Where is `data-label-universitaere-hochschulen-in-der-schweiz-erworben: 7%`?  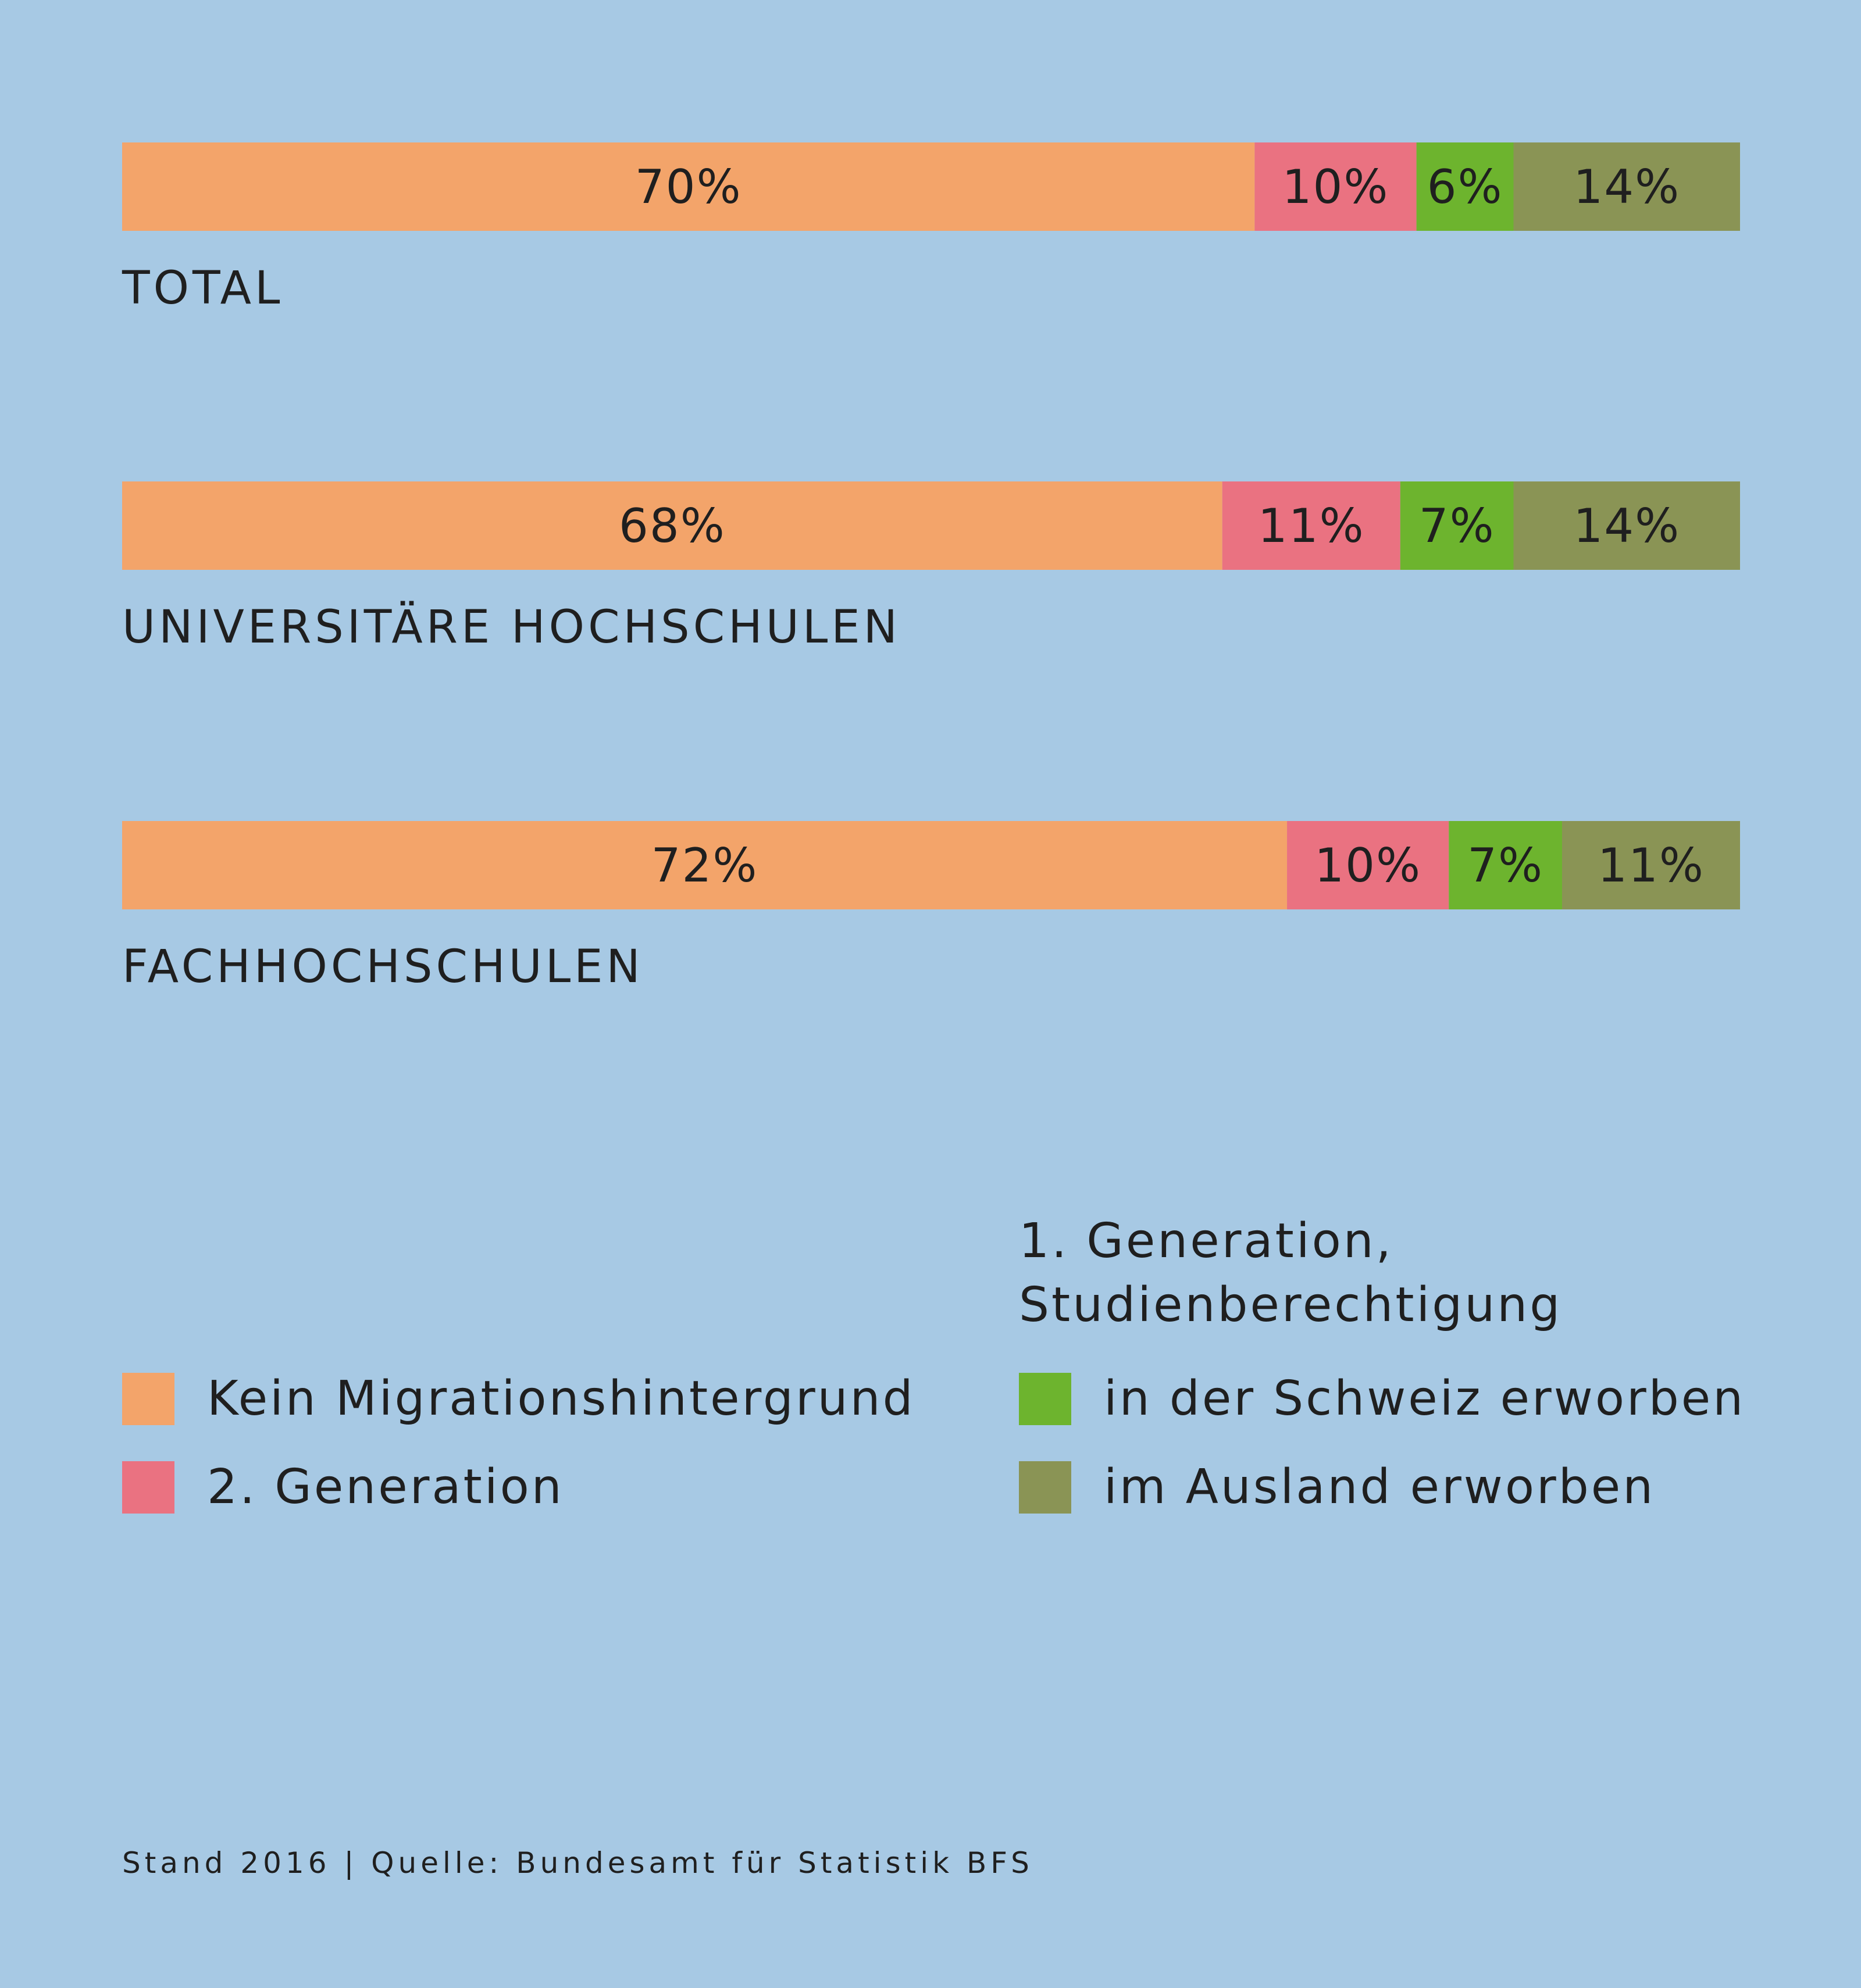
data-label-universitaere-hochschulen-in-der-schweiz-erworben: 7% is located at coordinates (1457, 526).